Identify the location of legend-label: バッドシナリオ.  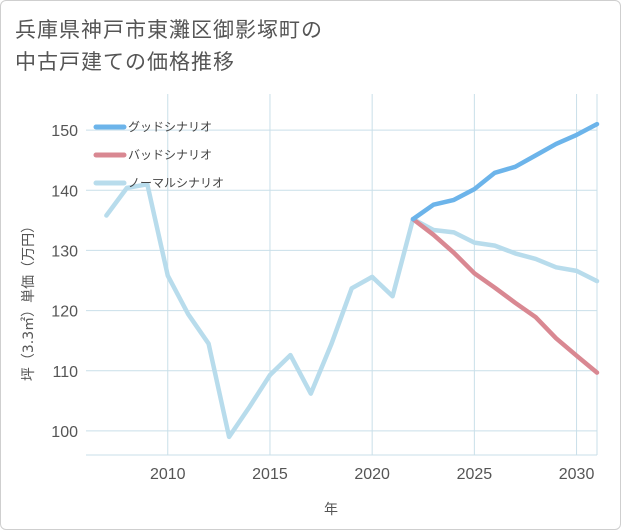
(170, 155).